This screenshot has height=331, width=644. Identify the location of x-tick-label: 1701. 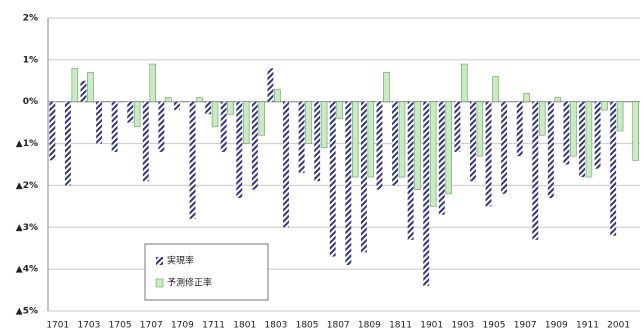
(57, 326).